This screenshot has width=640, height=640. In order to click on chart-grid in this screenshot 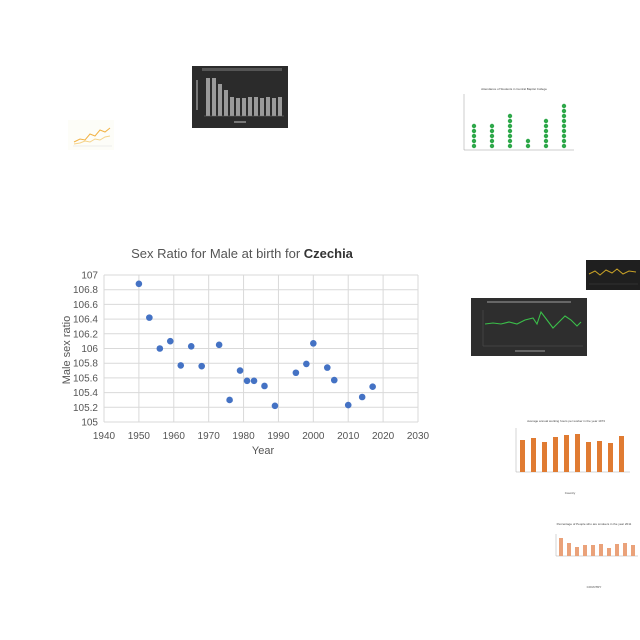, I will do `click(261, 348)`.